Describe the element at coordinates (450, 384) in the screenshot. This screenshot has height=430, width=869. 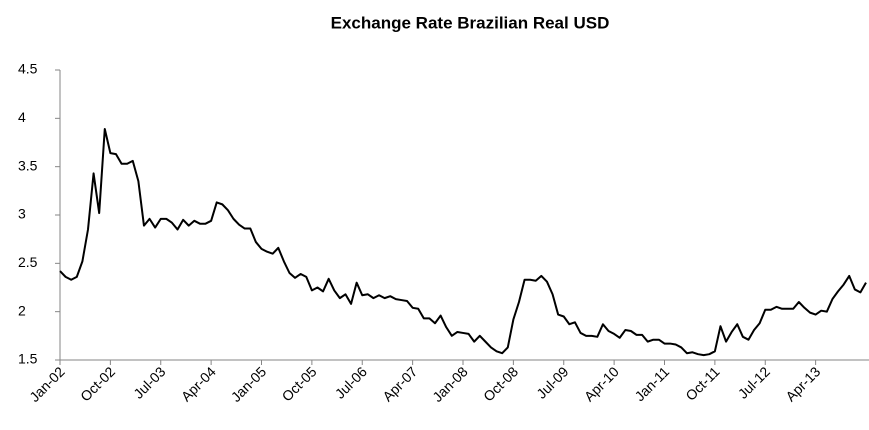
I see `x-tick-label: Jan-08` at that location.